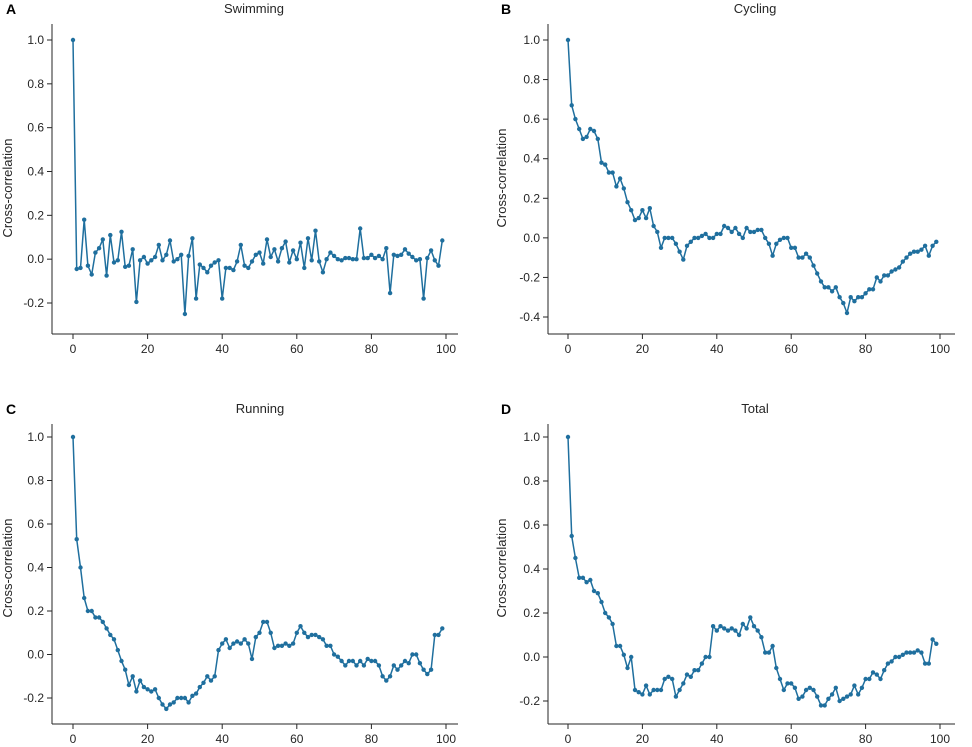 The image size is (972, 747). I want to click on y-tick-label: 0.4, so click(531, 569).